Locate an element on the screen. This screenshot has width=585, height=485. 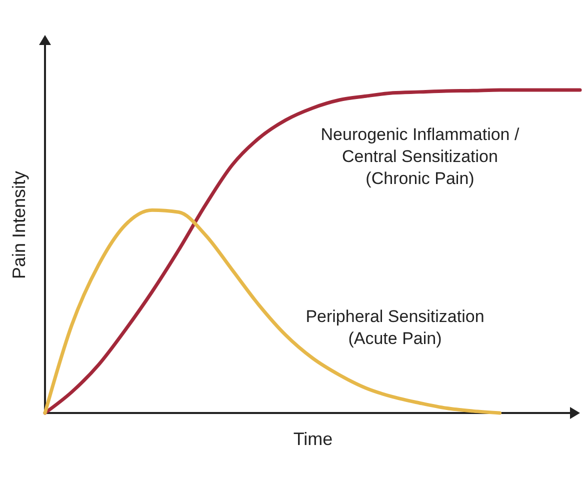
y-axis-title: Pain Intensity is located at coordinates (19, 225).